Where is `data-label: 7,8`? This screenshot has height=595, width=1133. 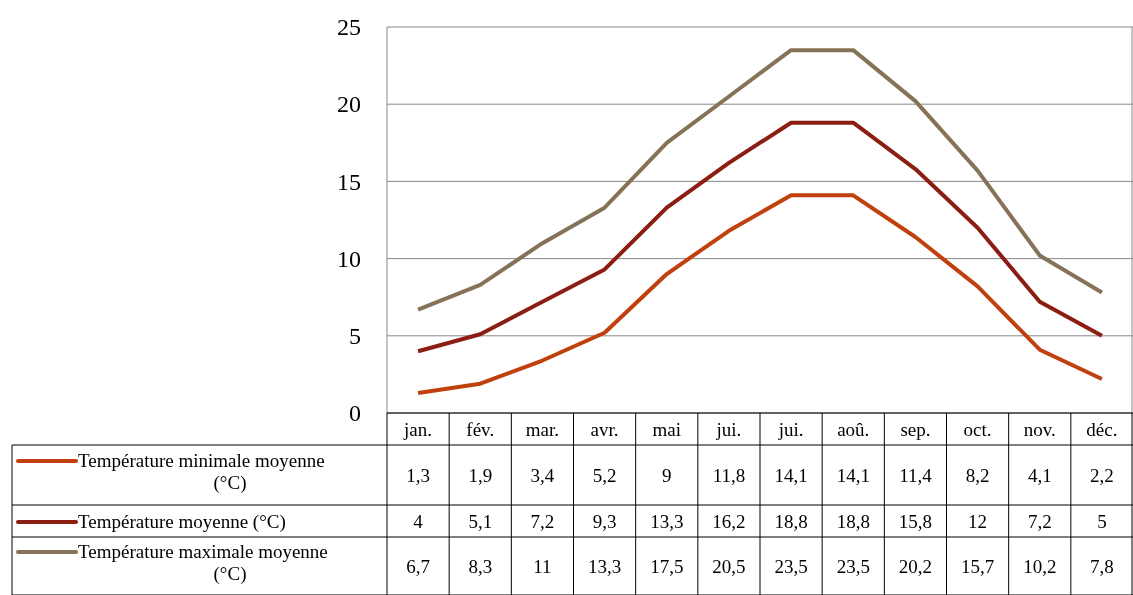 data-label: 7,8 is located at coordinates (1102, 566).